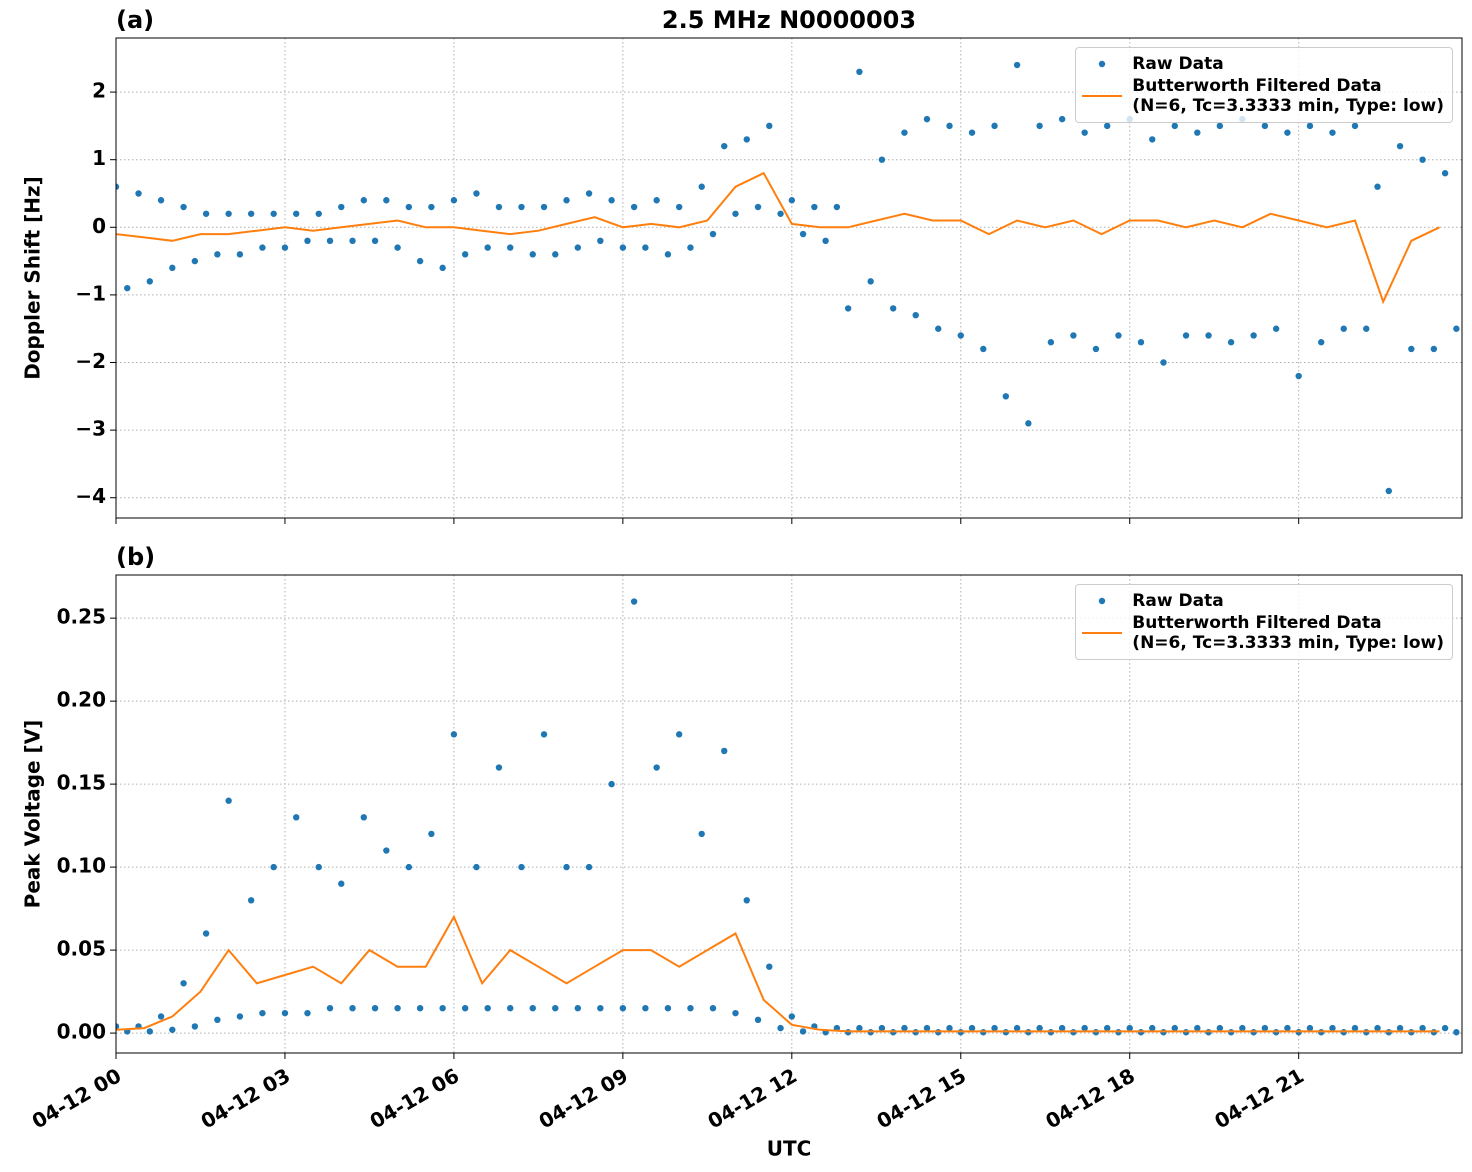 This screenshot has height=1172, width=1472. I want to click on x-tick-label: 04-12 09, so click(584, 1098).